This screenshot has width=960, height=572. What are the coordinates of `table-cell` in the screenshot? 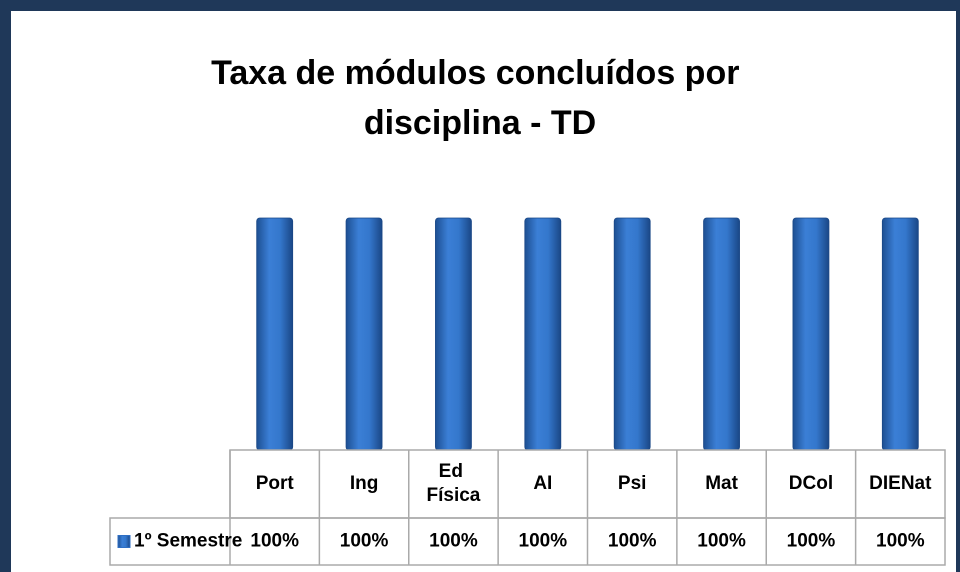 It's located at (527, 541).